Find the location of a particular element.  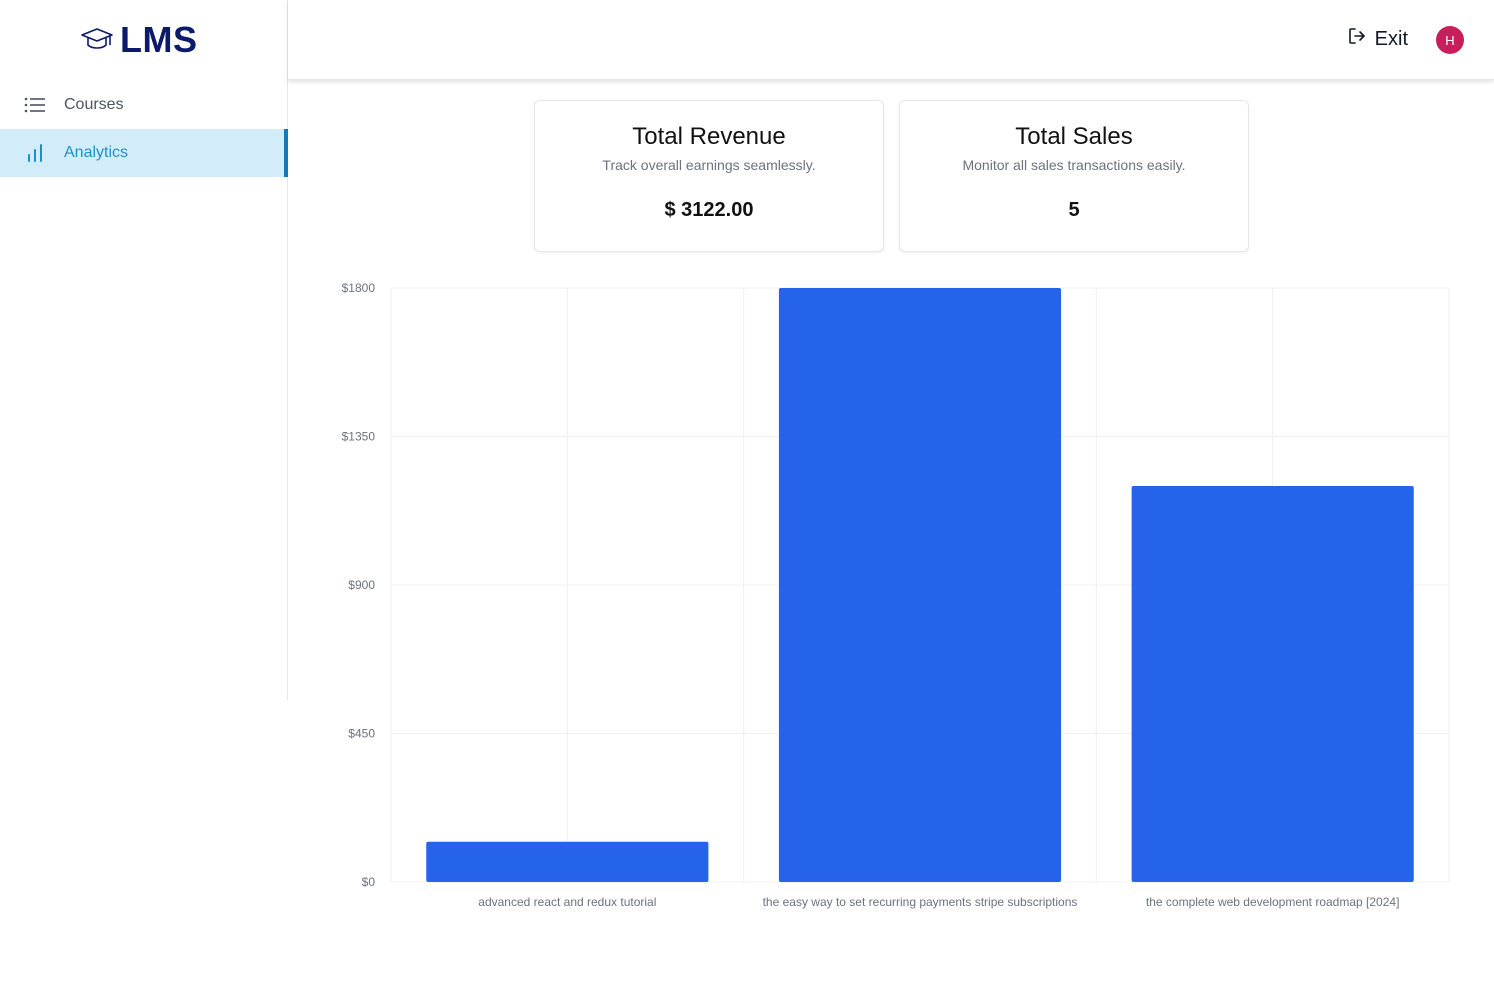

logo-text: LMS is located at coordinates (159, 39).